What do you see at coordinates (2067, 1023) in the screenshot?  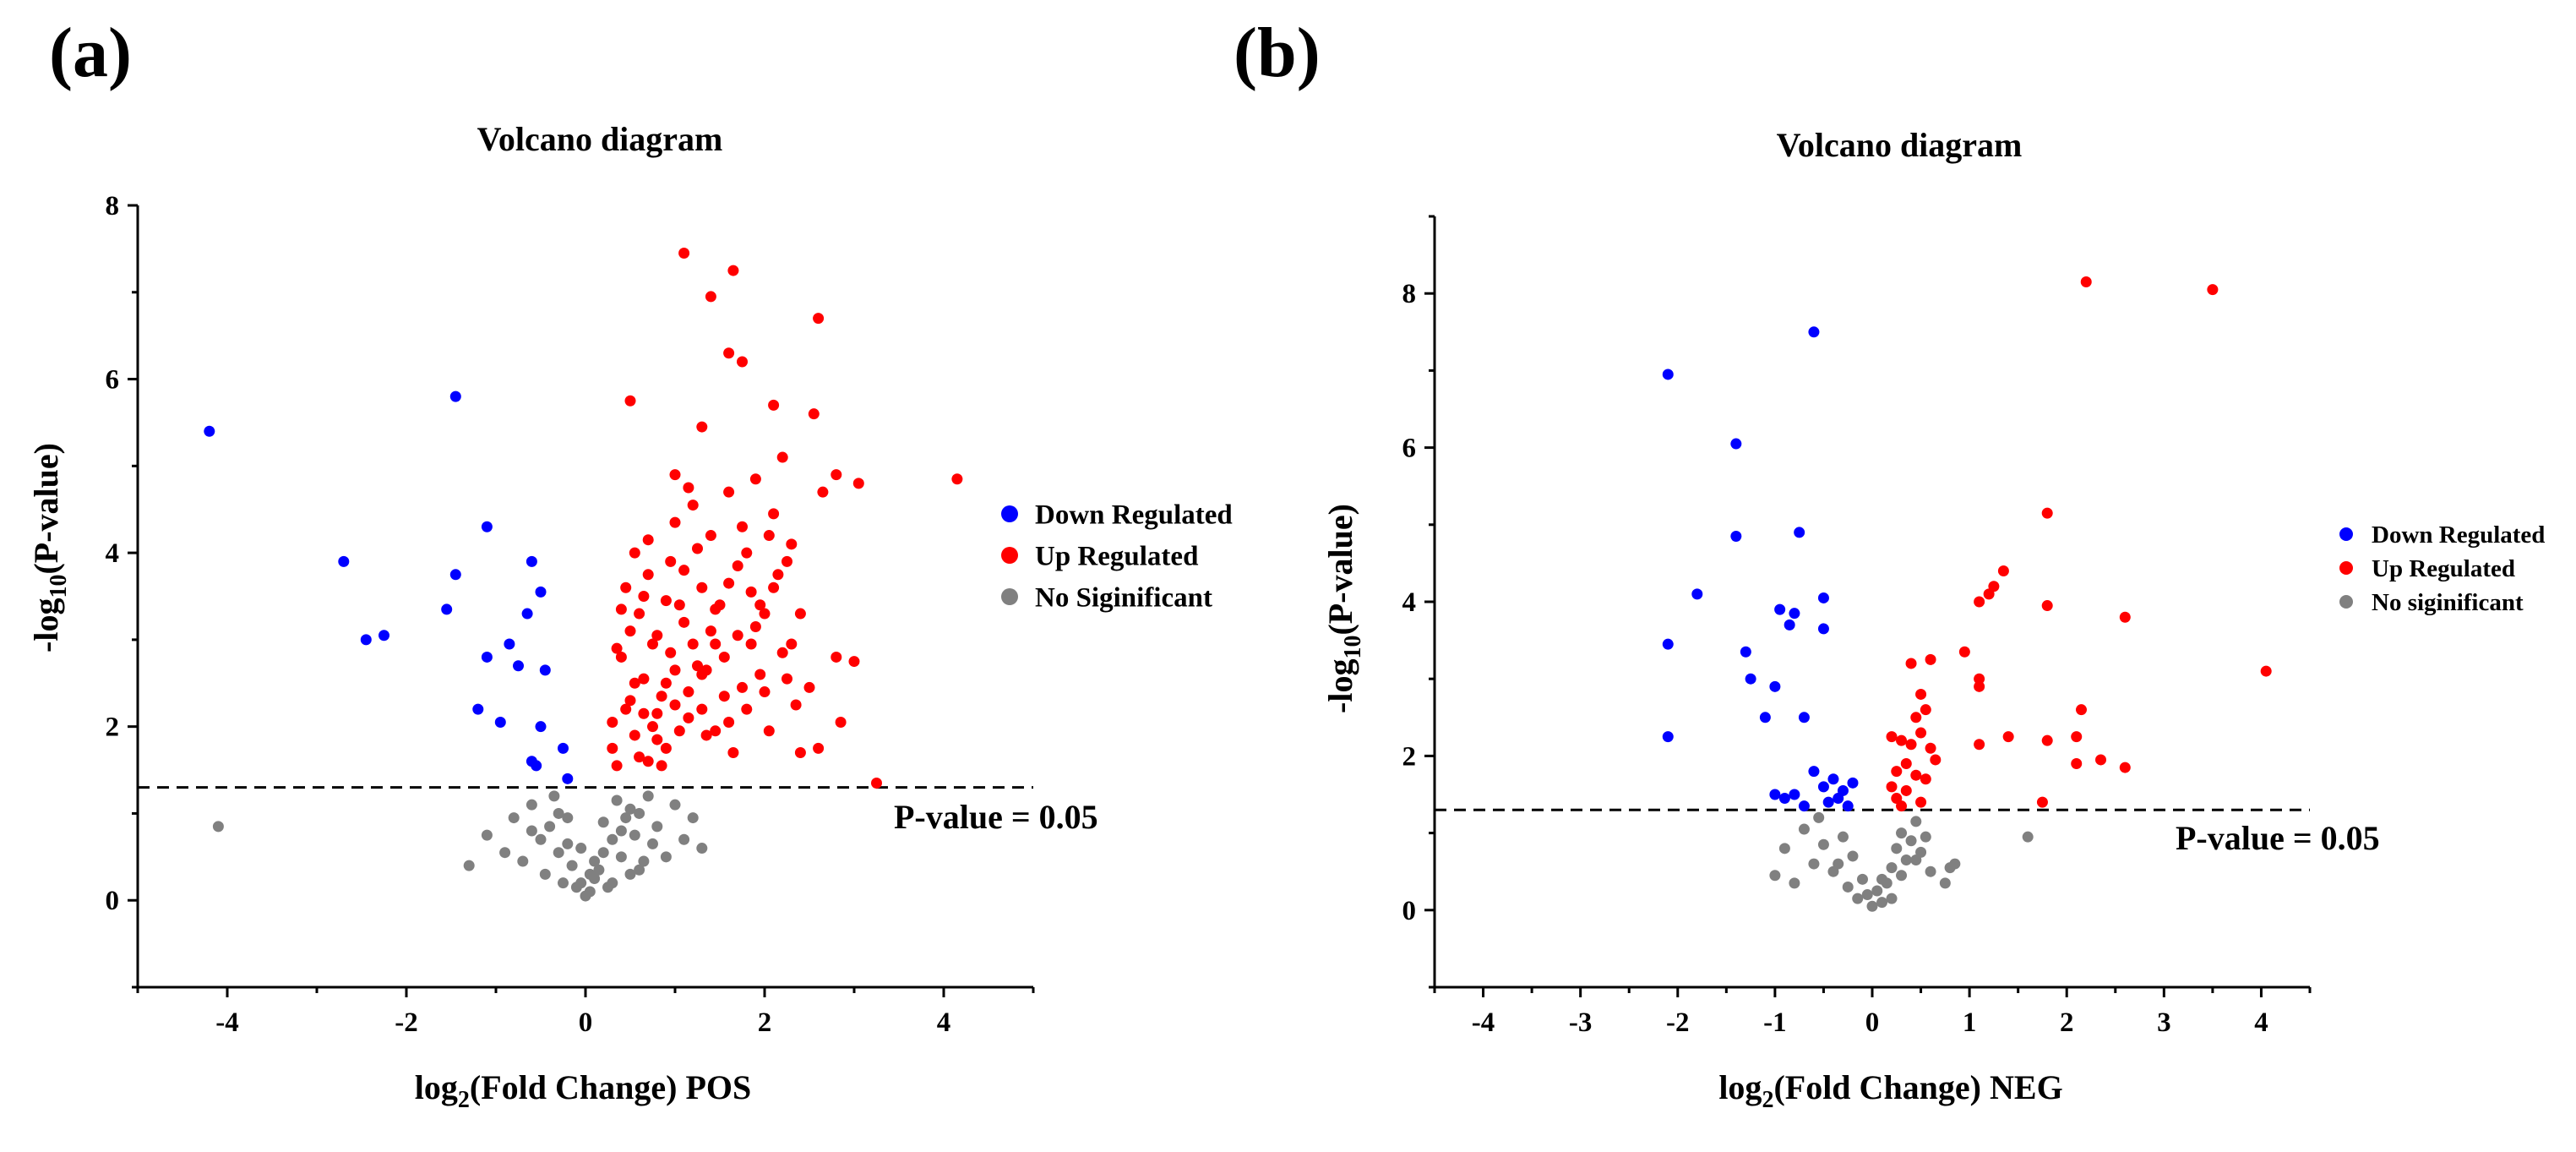 I see `x-tick-label: 2` at bounding box center [2067, 1023].